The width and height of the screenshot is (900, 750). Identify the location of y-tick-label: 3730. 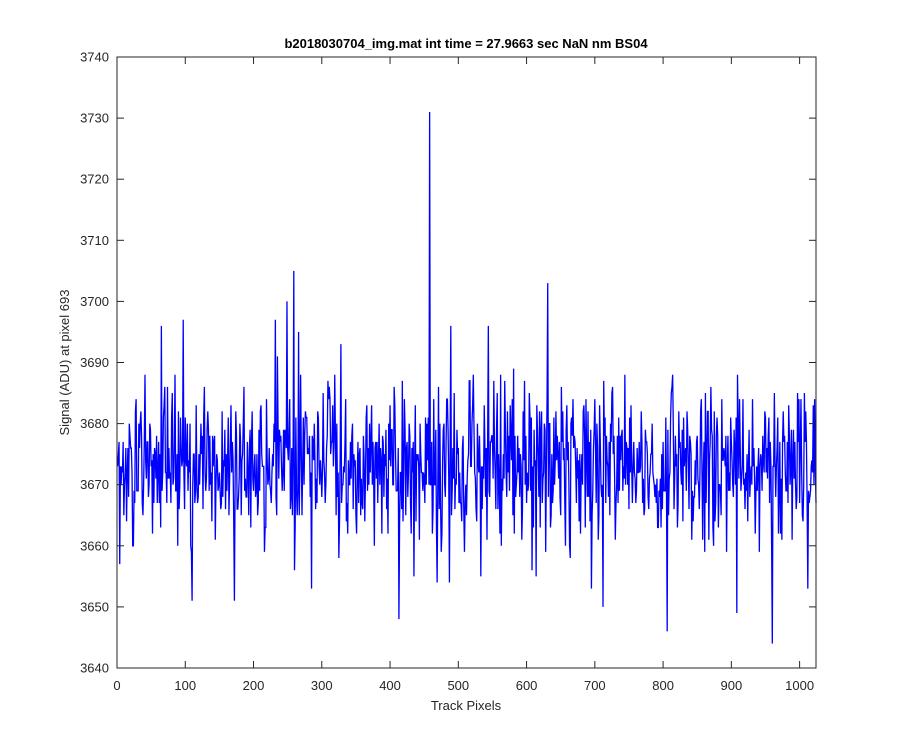
(94, 118).